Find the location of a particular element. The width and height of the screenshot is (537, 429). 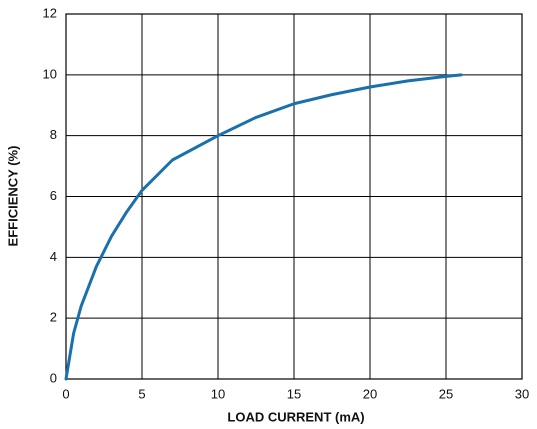

y-tick-label: 6 is located at coordinates (53, 195).